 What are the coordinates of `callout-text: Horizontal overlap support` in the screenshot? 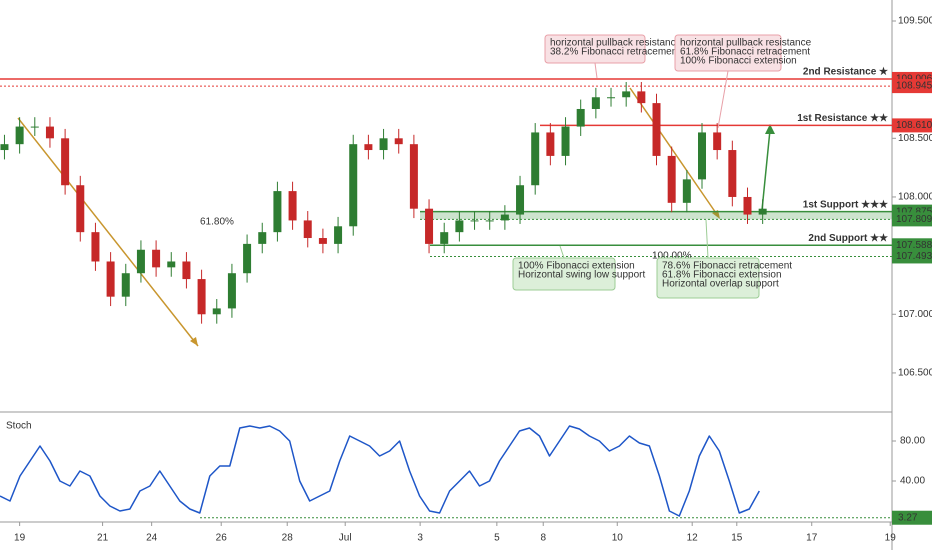 It's located at (720, 284).